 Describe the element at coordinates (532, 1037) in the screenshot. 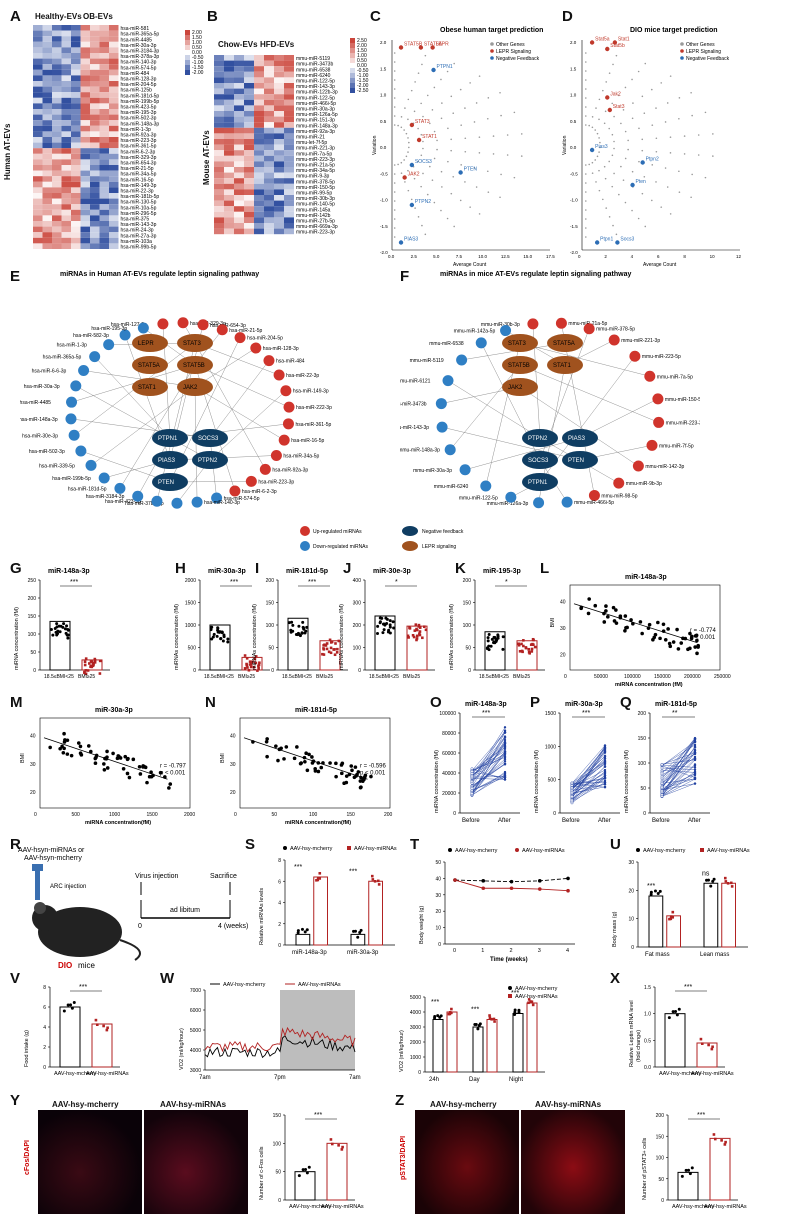

I see `bar-treatment` at that location.